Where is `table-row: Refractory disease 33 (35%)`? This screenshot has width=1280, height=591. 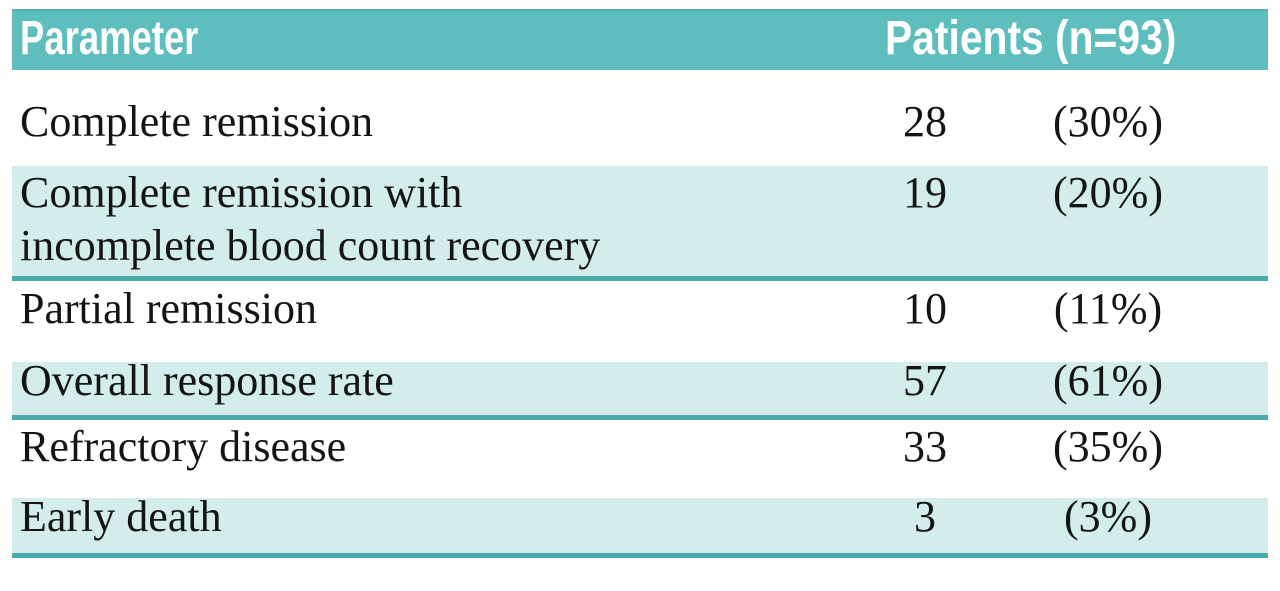 table-row: Refractory disease 33 (35%) is located at coordinates (640, 459).